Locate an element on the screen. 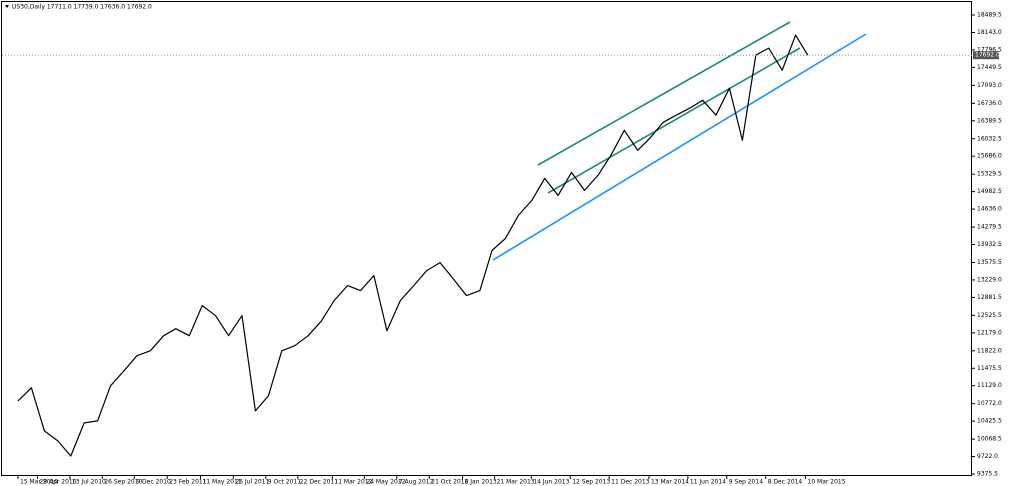 Image resolution: width=1024 pixels, height=486 pixels. channel-middle is located at coordinates (674, 120).